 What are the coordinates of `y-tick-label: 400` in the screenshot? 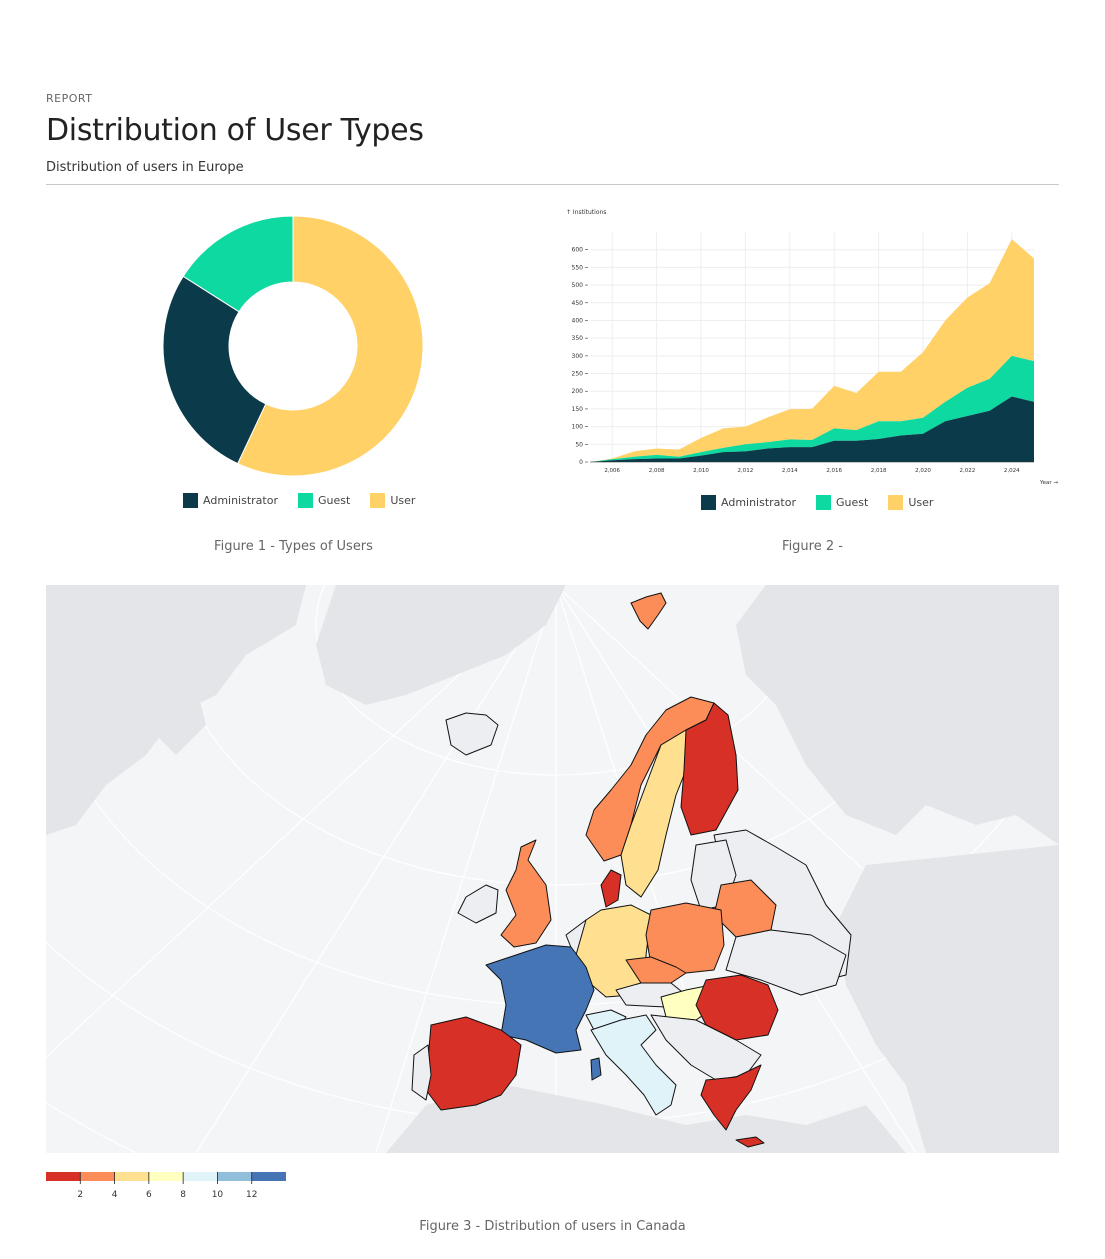 It's located at (578, 320).